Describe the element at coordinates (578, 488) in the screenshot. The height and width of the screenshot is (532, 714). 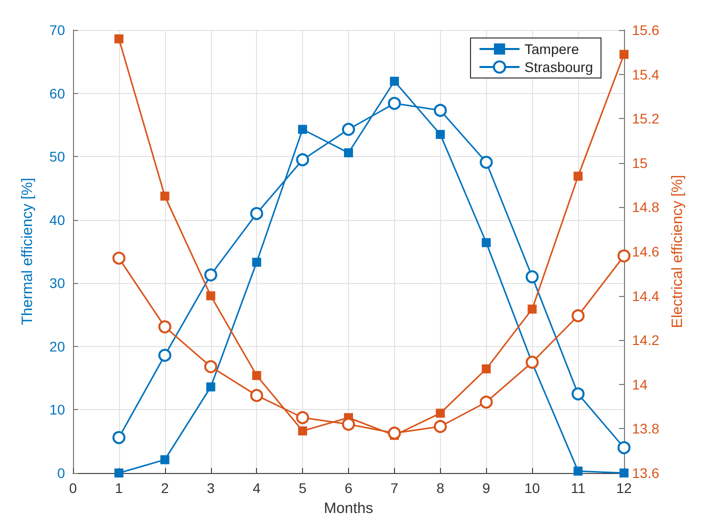
I see `x-tick-label: 11` at that location.